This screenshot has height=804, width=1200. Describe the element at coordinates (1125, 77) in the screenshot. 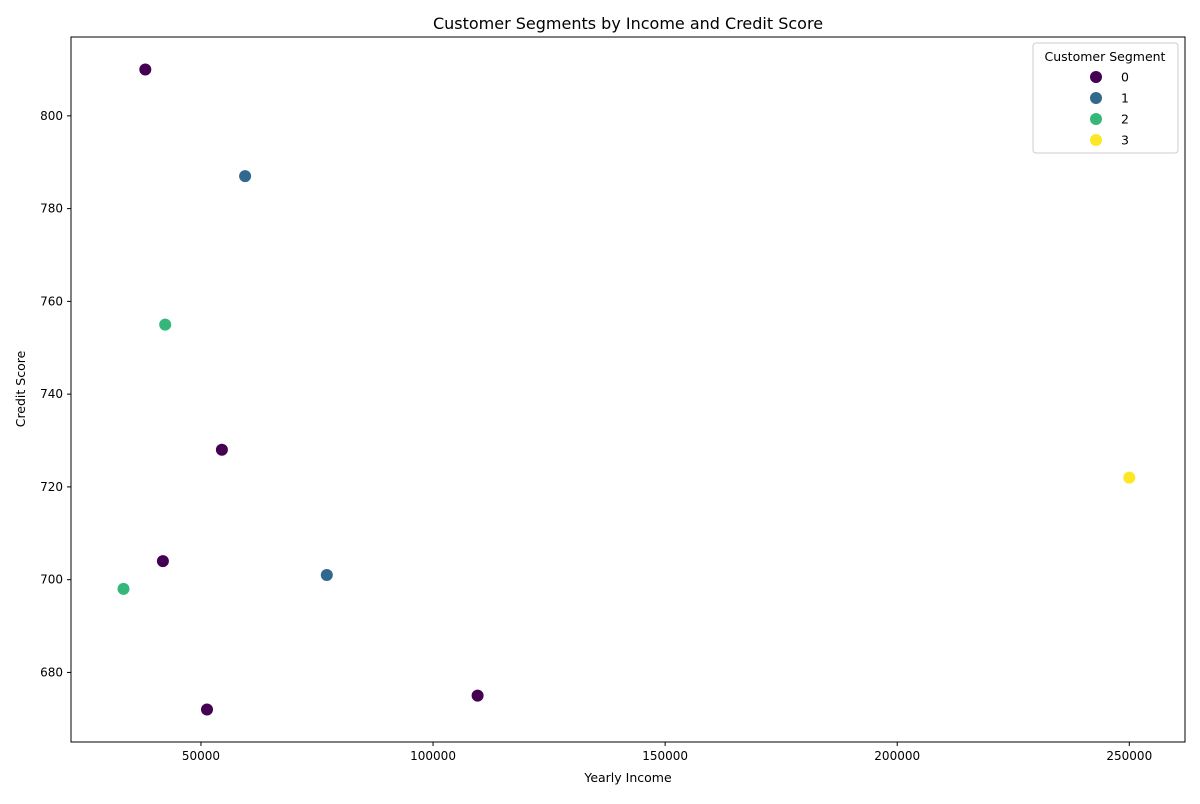

I see `legend-label: 0` at that location.